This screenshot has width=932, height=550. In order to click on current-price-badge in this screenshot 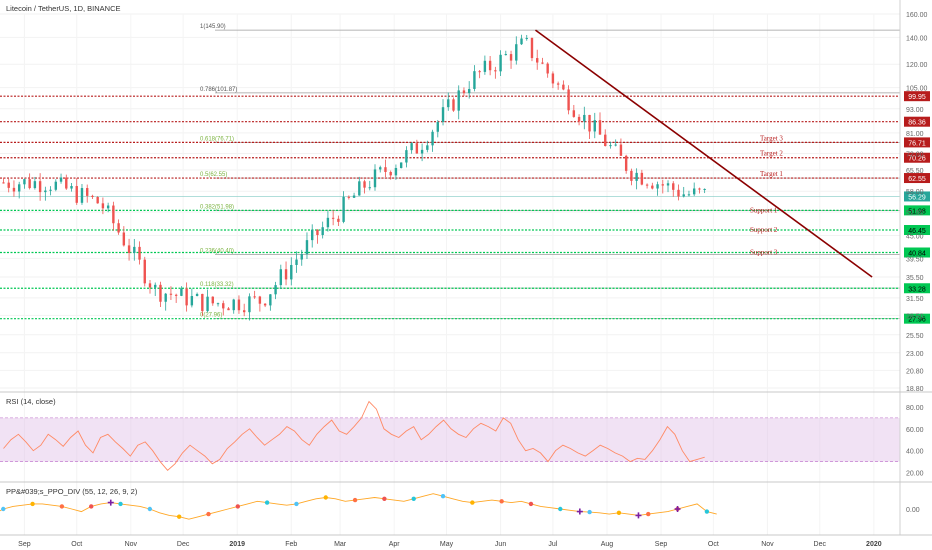, I will do `click(917, 196)`.